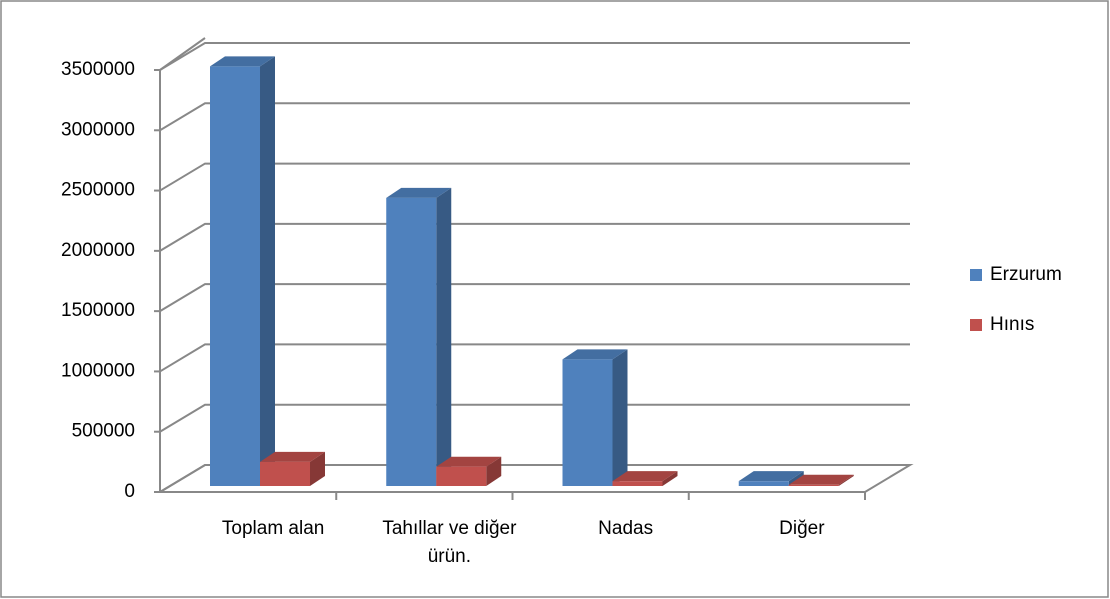  What do you see at coordinates (449, 542) in the screenshot?
I see `x-tick-label: Tahıllar ve diğer ürün.` at bounding box center [449, 542].